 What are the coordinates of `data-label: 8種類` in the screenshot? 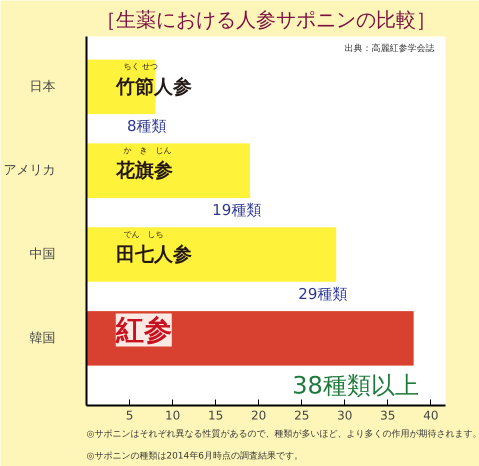 It's located at (147, 126).